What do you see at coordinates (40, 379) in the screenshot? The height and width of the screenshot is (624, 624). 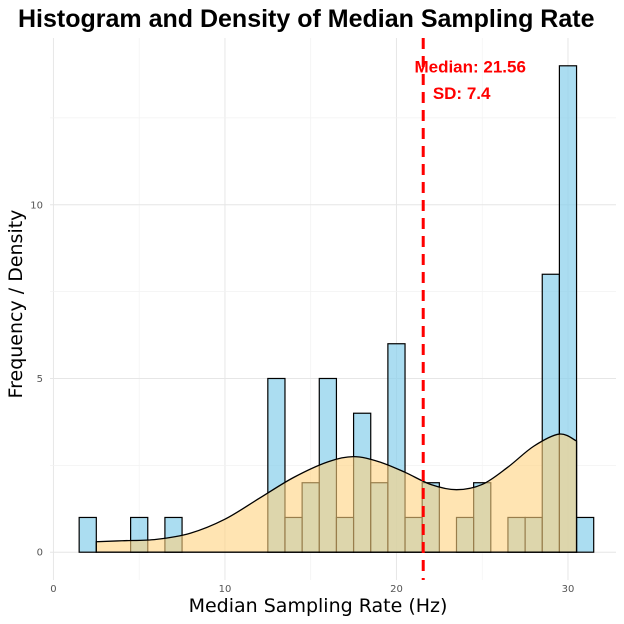 I see `y-tick-label: 5` at bounding box center [40, 379].